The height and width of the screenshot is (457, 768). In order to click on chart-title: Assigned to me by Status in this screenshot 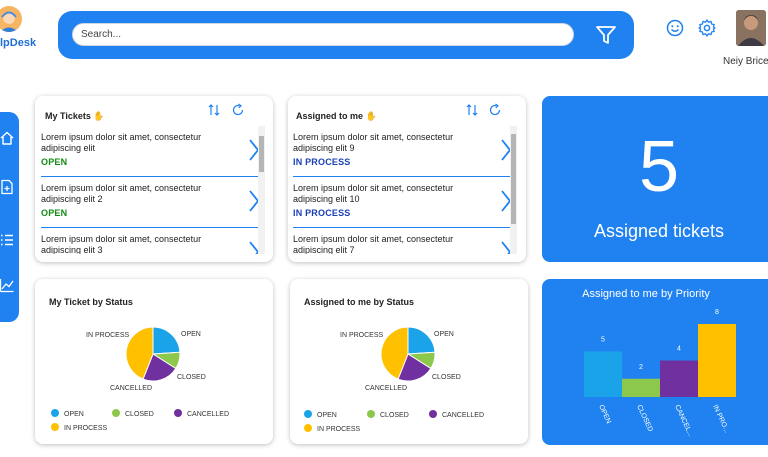, I will do `click(359, 302)`.